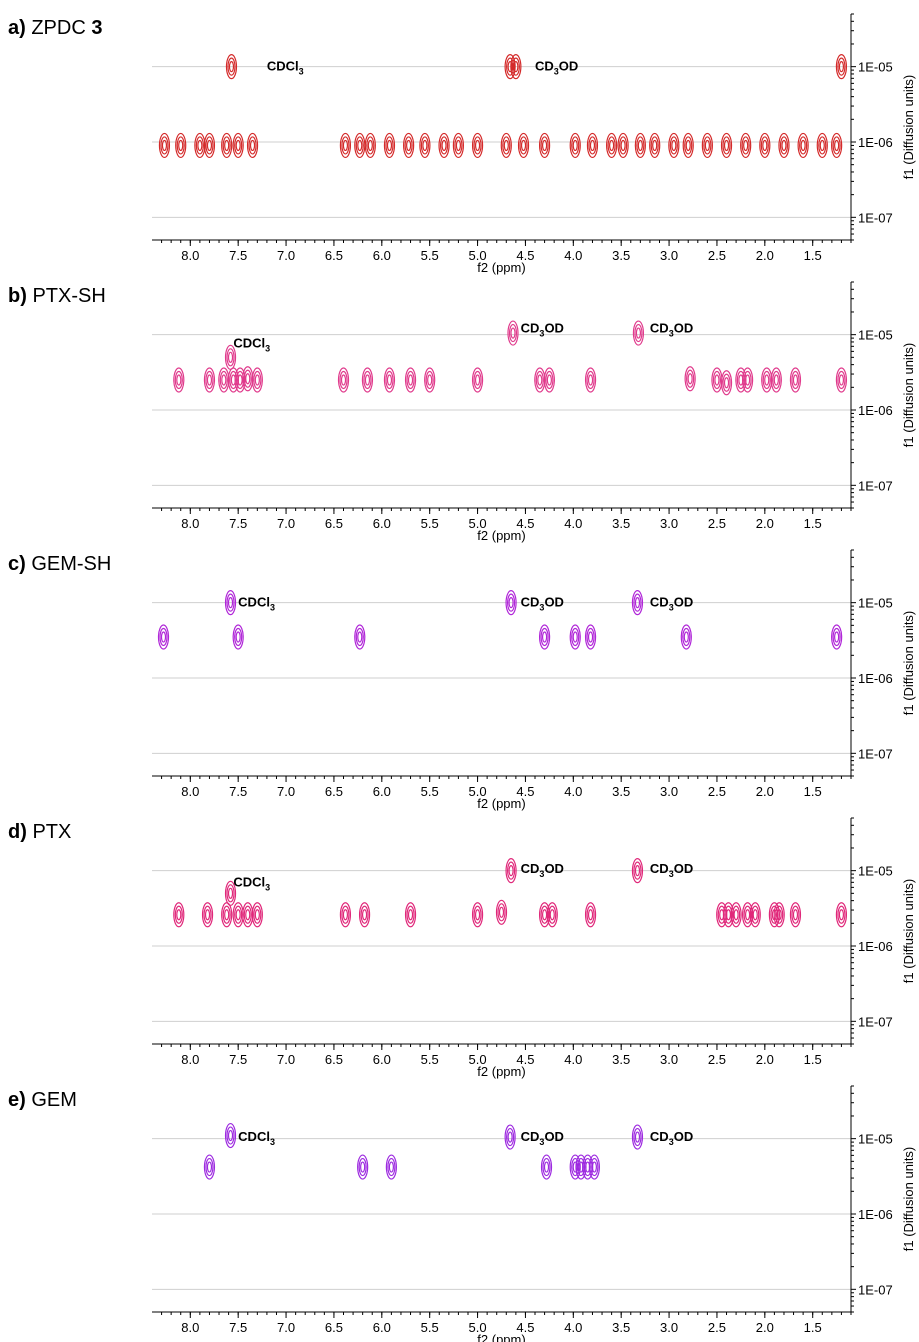  I want to click on x-axis-title: f2 (ppm), so click(501, 803).